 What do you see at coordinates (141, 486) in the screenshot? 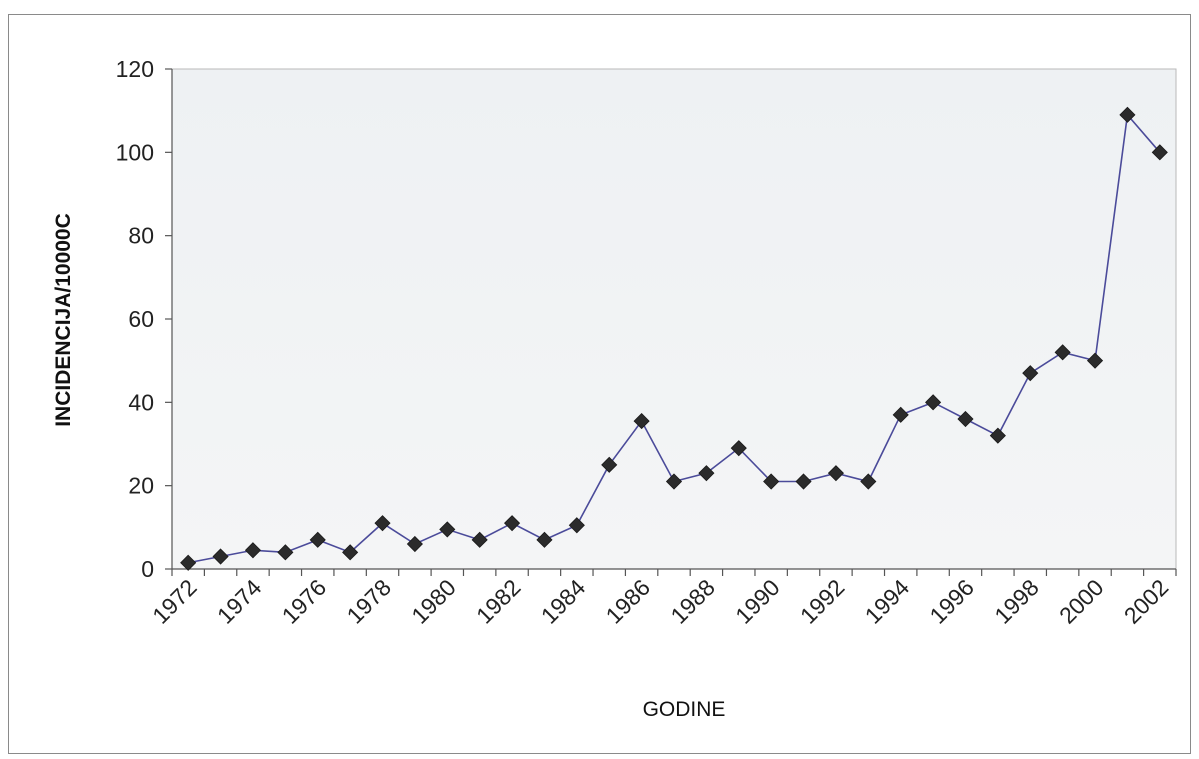
I see `y-tick-label: 20` at bounding box center [141, 486].